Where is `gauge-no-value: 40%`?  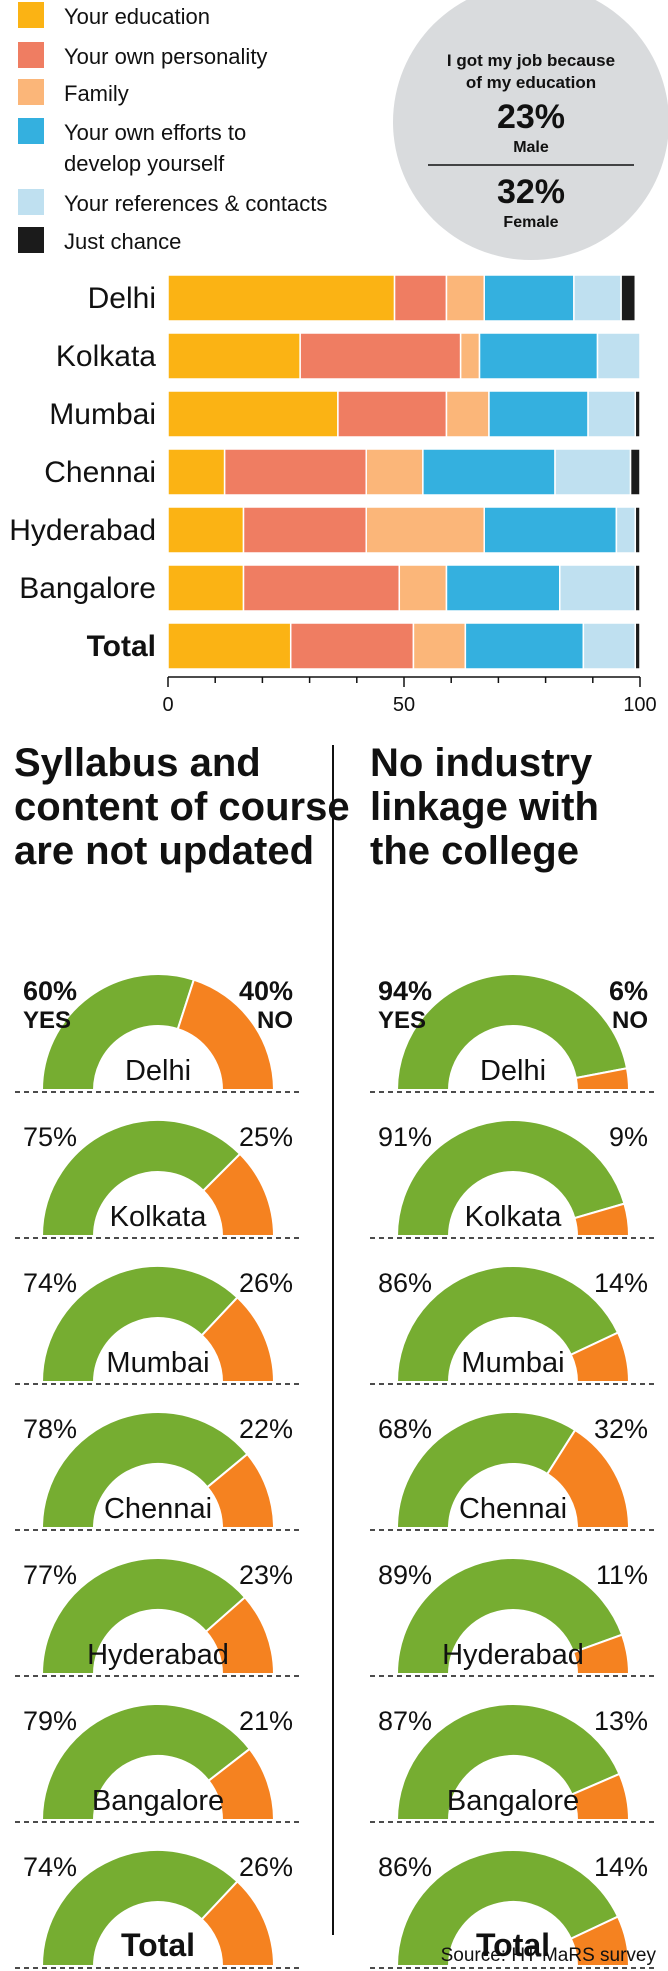 gauge-no-value: 40% is located at coordinates (266, 991).